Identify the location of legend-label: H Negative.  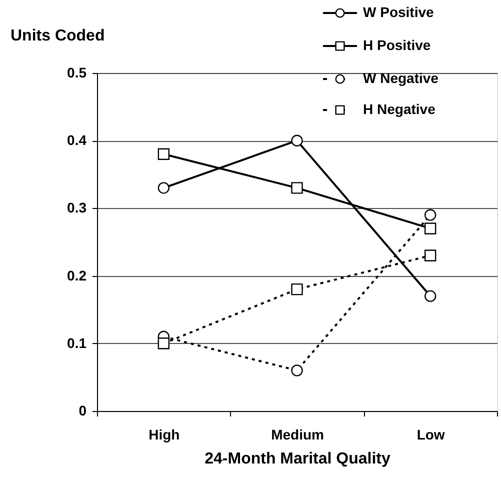
(399, 109).